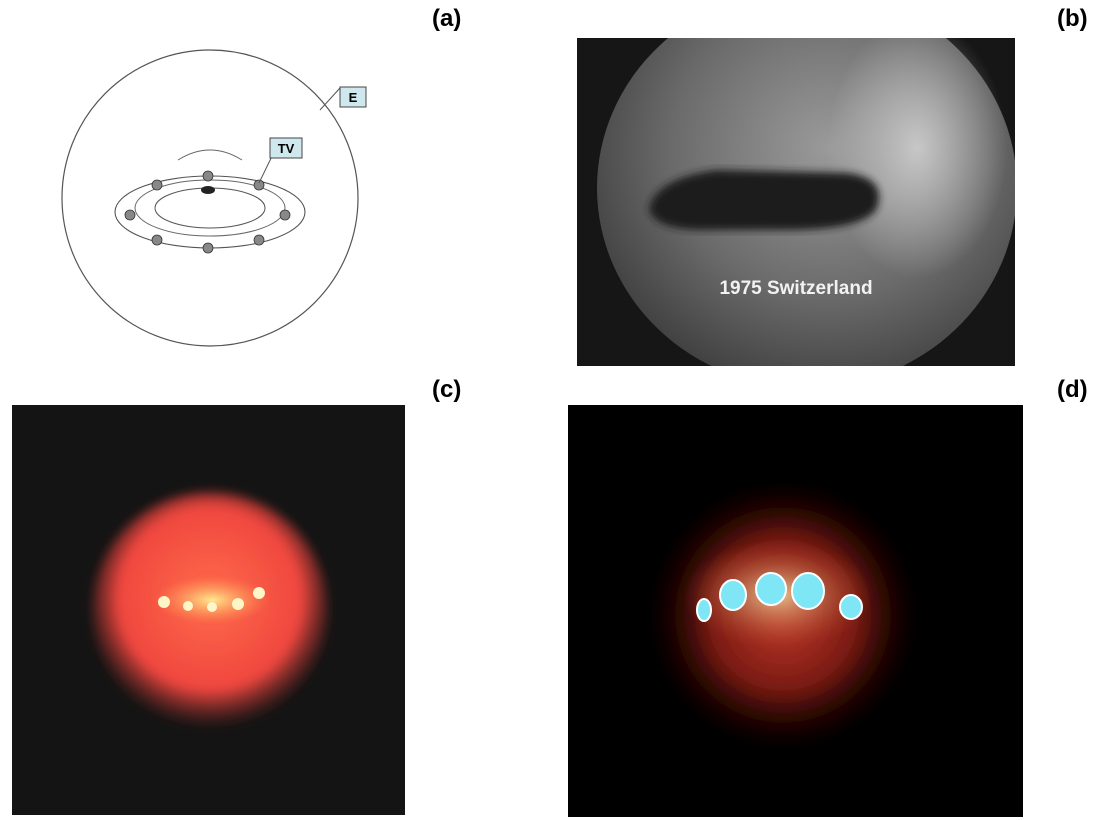 The width and height of the screenshot is (1107, 820). Describe the element at coordinates (447, 18) in the screenshot. I see `panel-label-a: (a)` at that location.